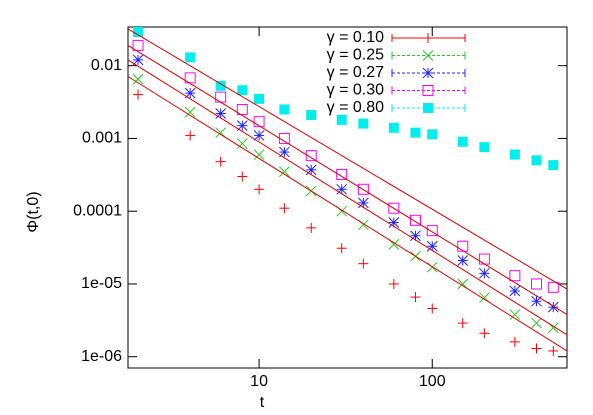 This screenshot has height=415, width=593. What do you see at coordinates (355, 55) in the screenshot?
I see `legend-label: γ = 0.25` at bounding box center [355, 55].